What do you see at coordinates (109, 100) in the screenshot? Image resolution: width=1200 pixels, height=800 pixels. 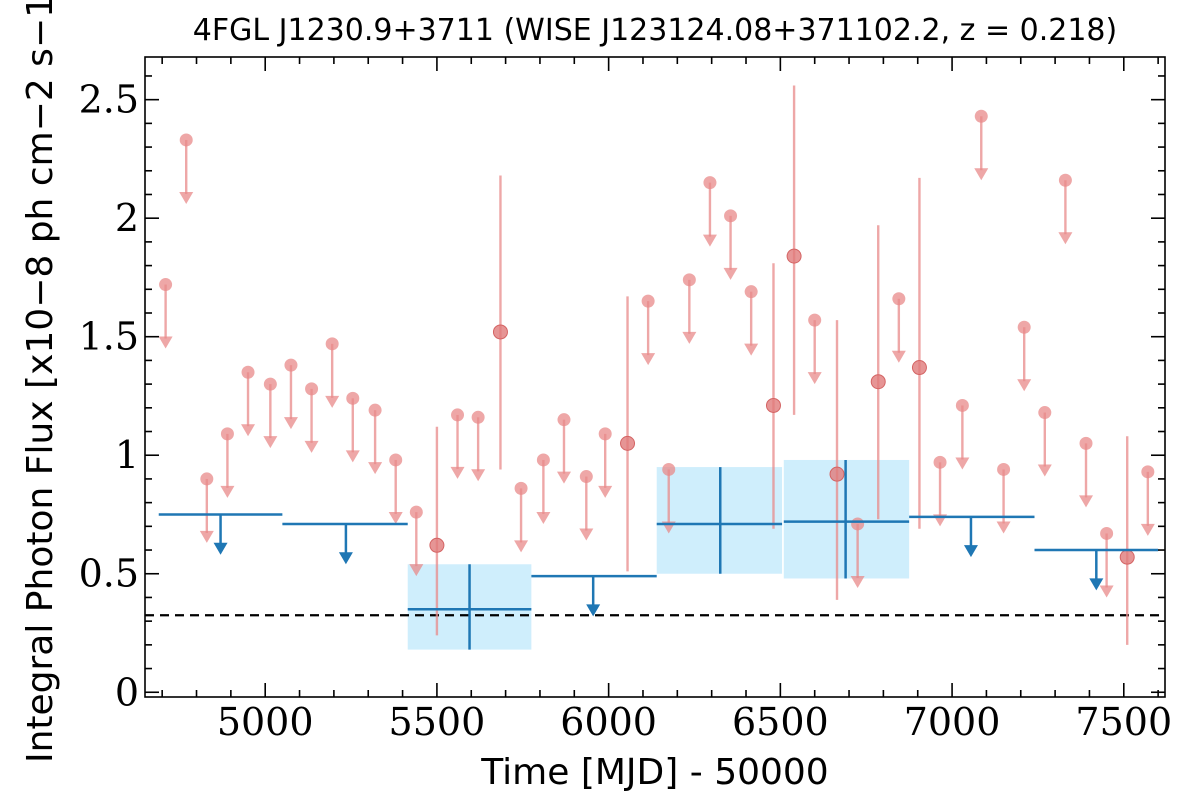 I see `y-tick-label: 2.5` at bounding box center [109, 100].